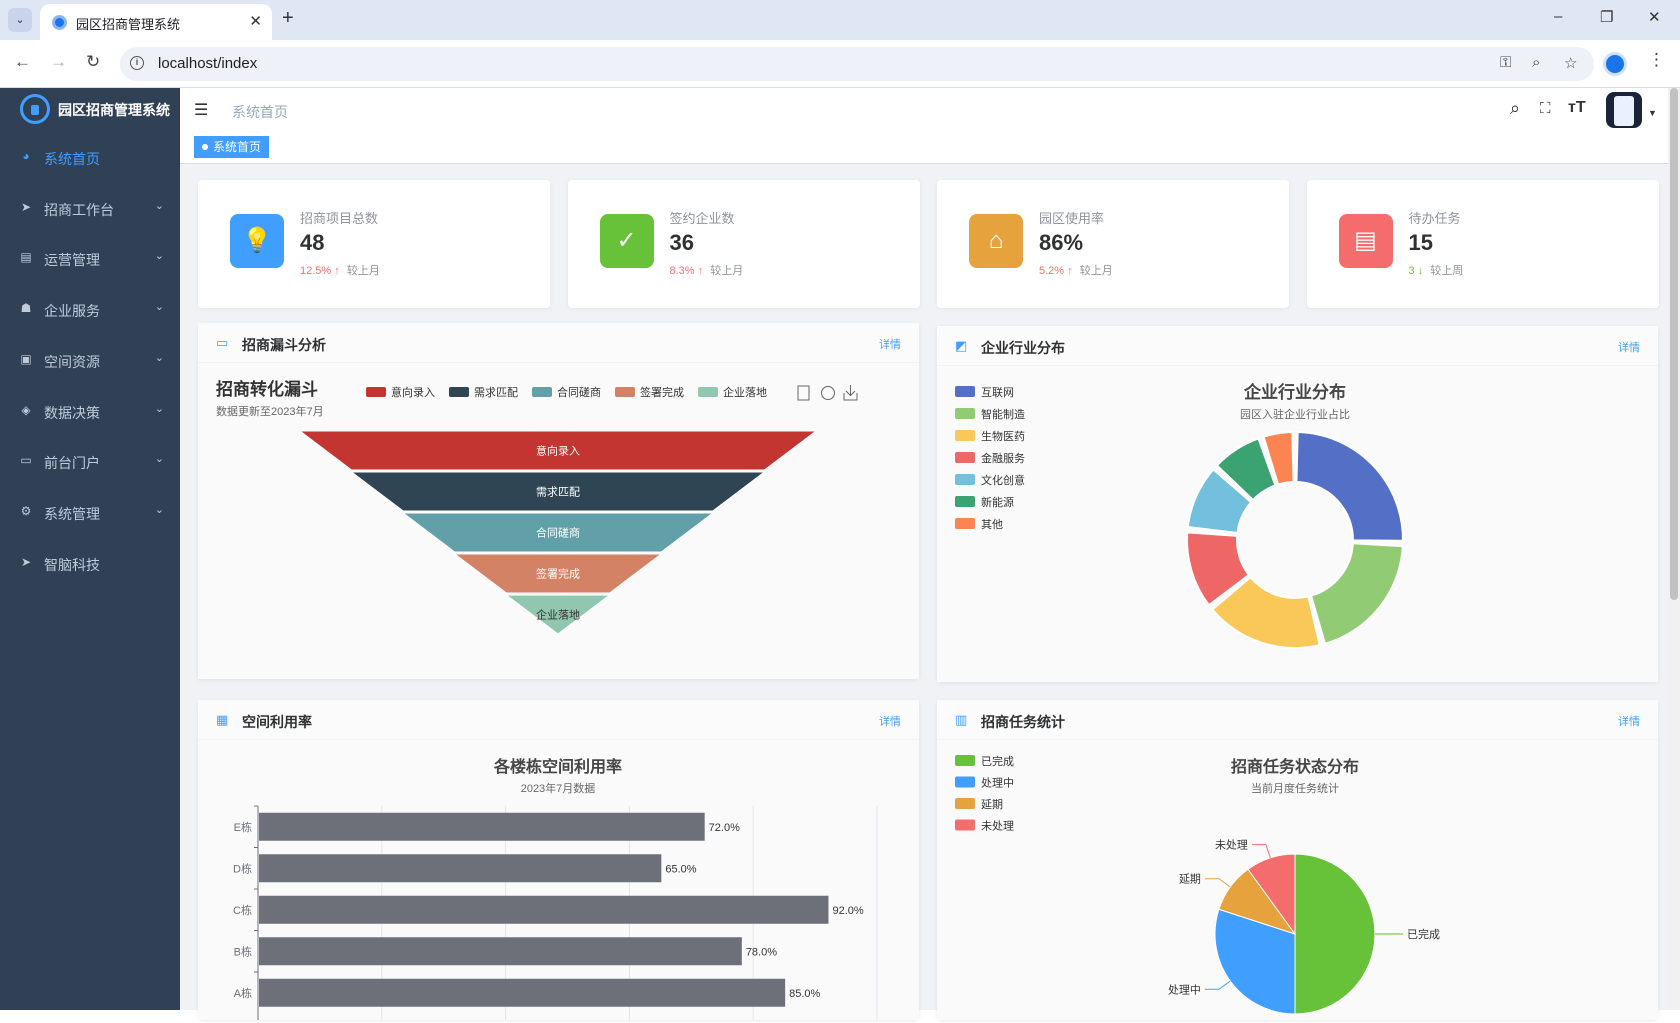 Image resolution: width=1680 pixels, height=1023 pixels. Describe the element at coordinates (90, 462) in the screenshot. I see `sidebar-item: ▭ 前台门户 ⌄` at that location.